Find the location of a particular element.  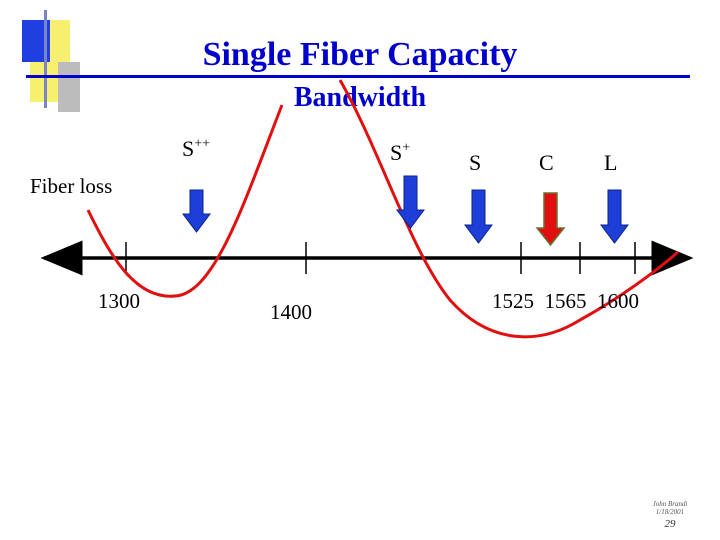

band-label-s-plus-plus: S++ is located at coordinates (196, 148).